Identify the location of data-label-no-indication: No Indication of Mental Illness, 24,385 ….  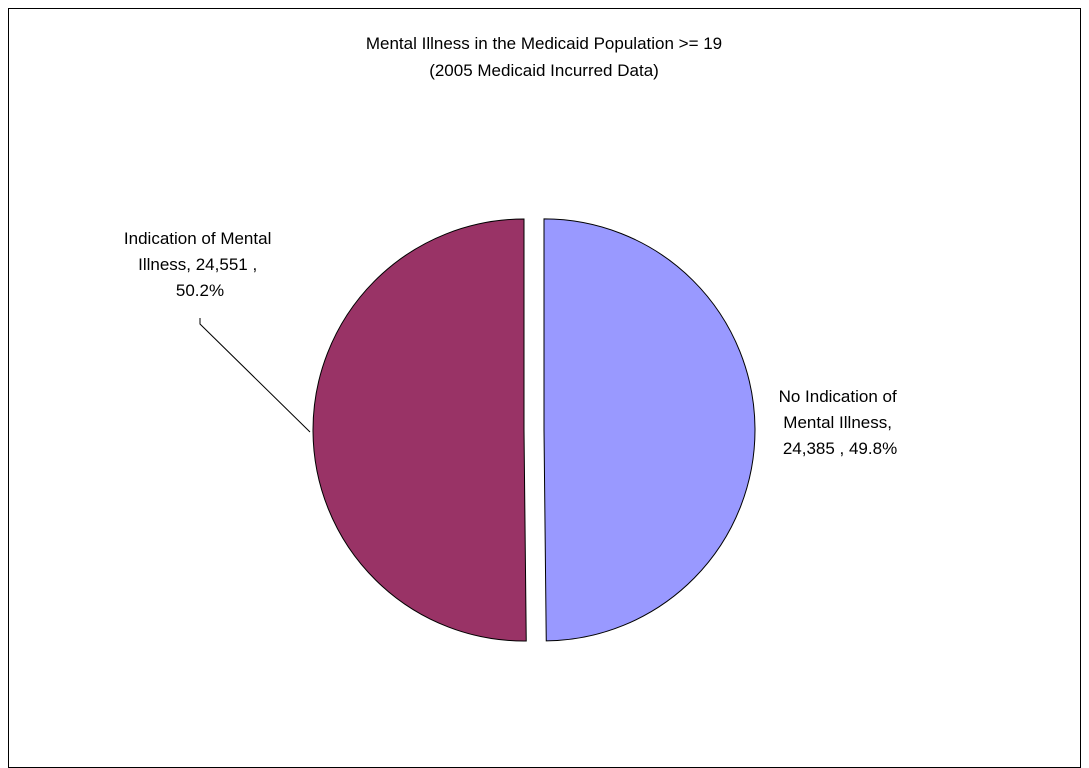
(840, 422).